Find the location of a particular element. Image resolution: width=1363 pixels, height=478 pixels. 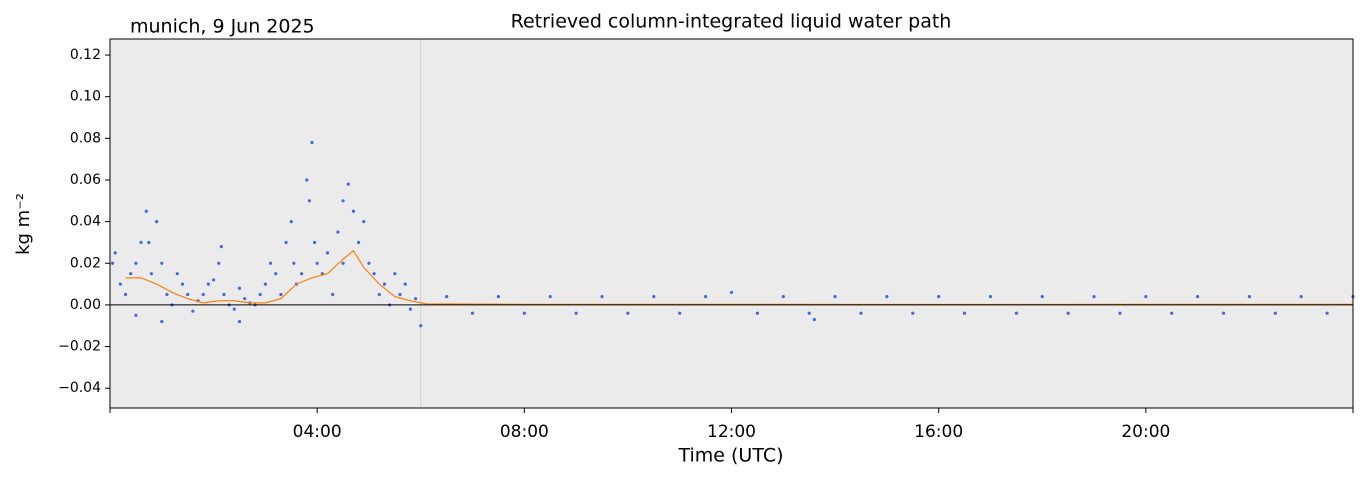

y-tick-label: 0.06 is located at coordinates (85, 180).